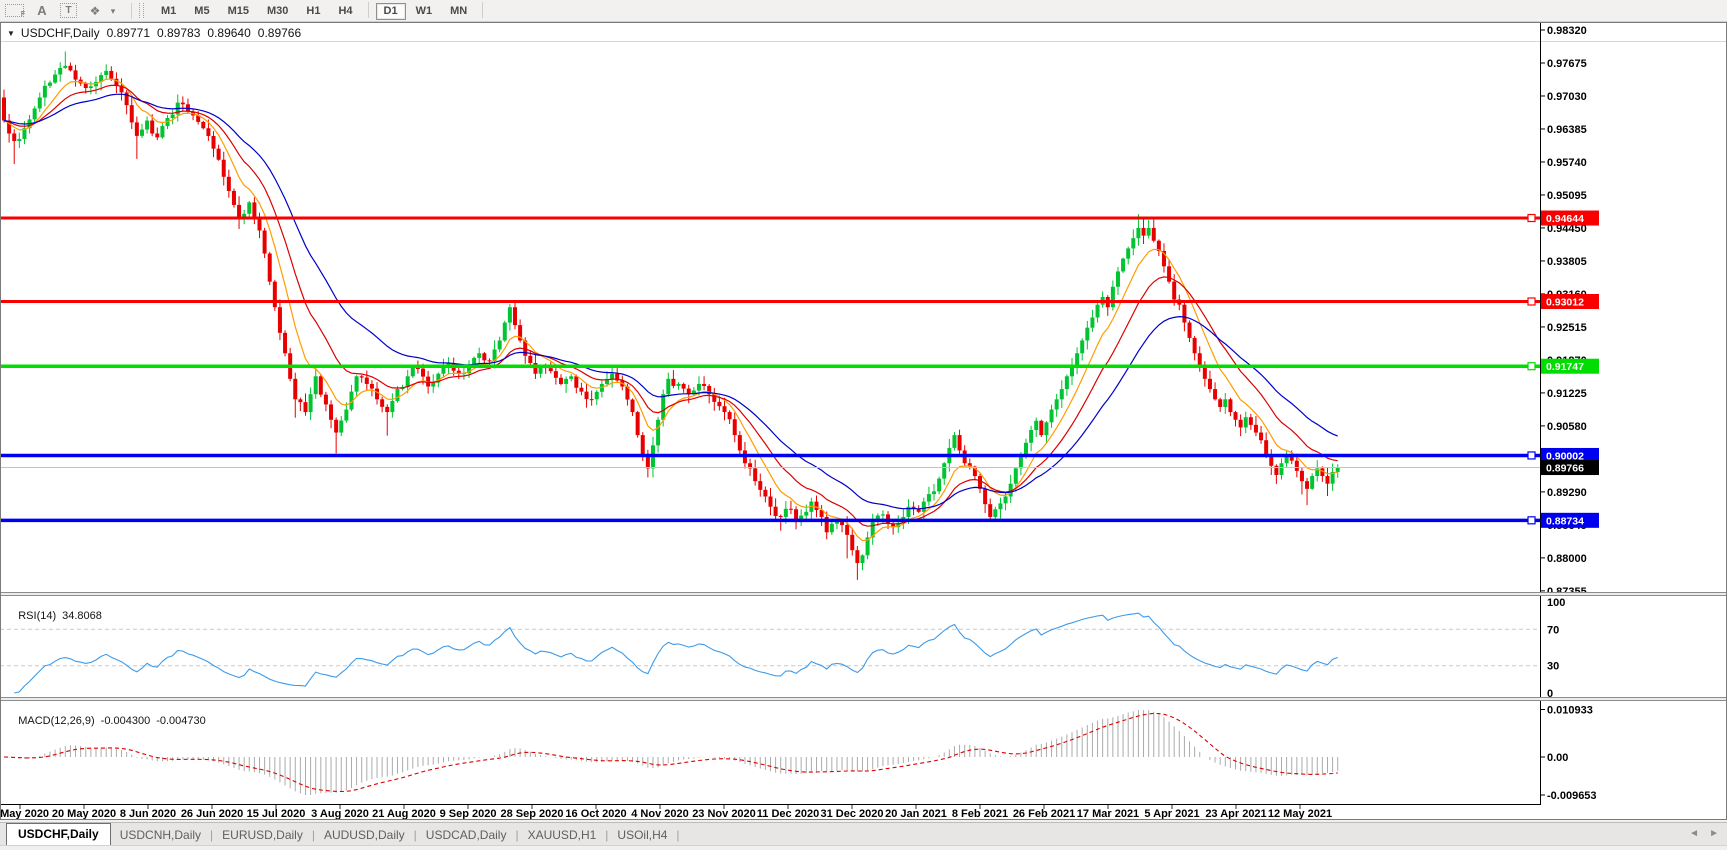 This screenshot has width=1727, height=850. I want to click on price-axis-tick: 0.98320, so click(1567, 31).